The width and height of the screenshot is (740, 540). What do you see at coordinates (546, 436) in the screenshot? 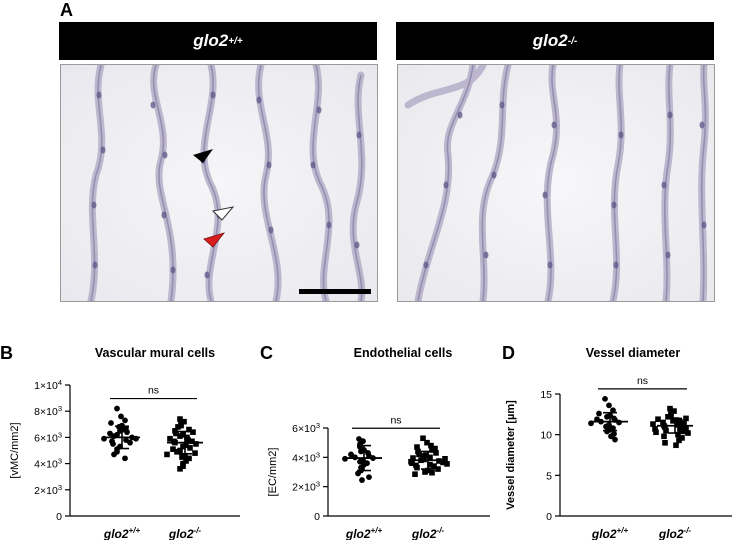
I see `y-tick-label: 10` at bounding box center [546, 436].